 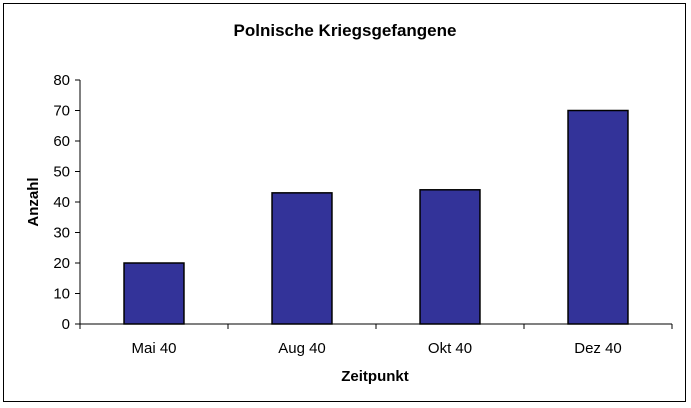 What do you see at coordinates (61, 80) in the screenshot?
I see `y-tick-label-8: 80` at bounding box center [61, 80].